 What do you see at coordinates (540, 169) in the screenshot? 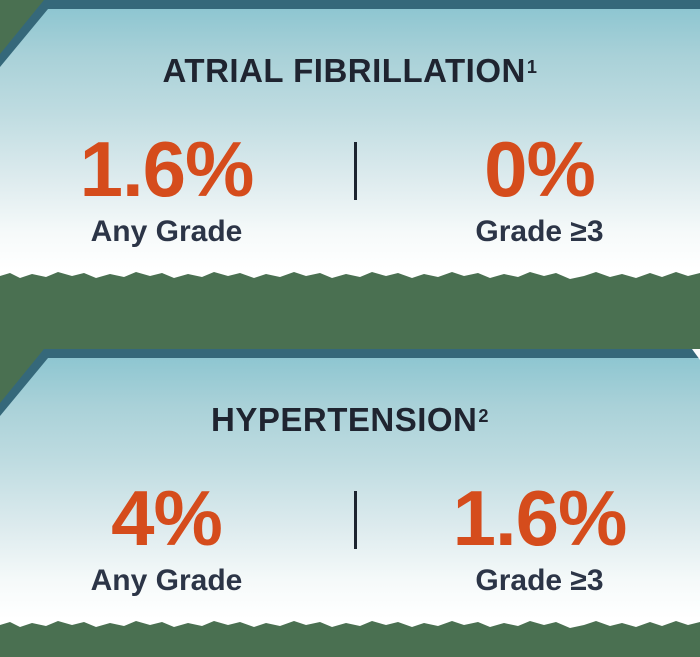
I see `stat-value: 0%` at bounding box center [540, 169].